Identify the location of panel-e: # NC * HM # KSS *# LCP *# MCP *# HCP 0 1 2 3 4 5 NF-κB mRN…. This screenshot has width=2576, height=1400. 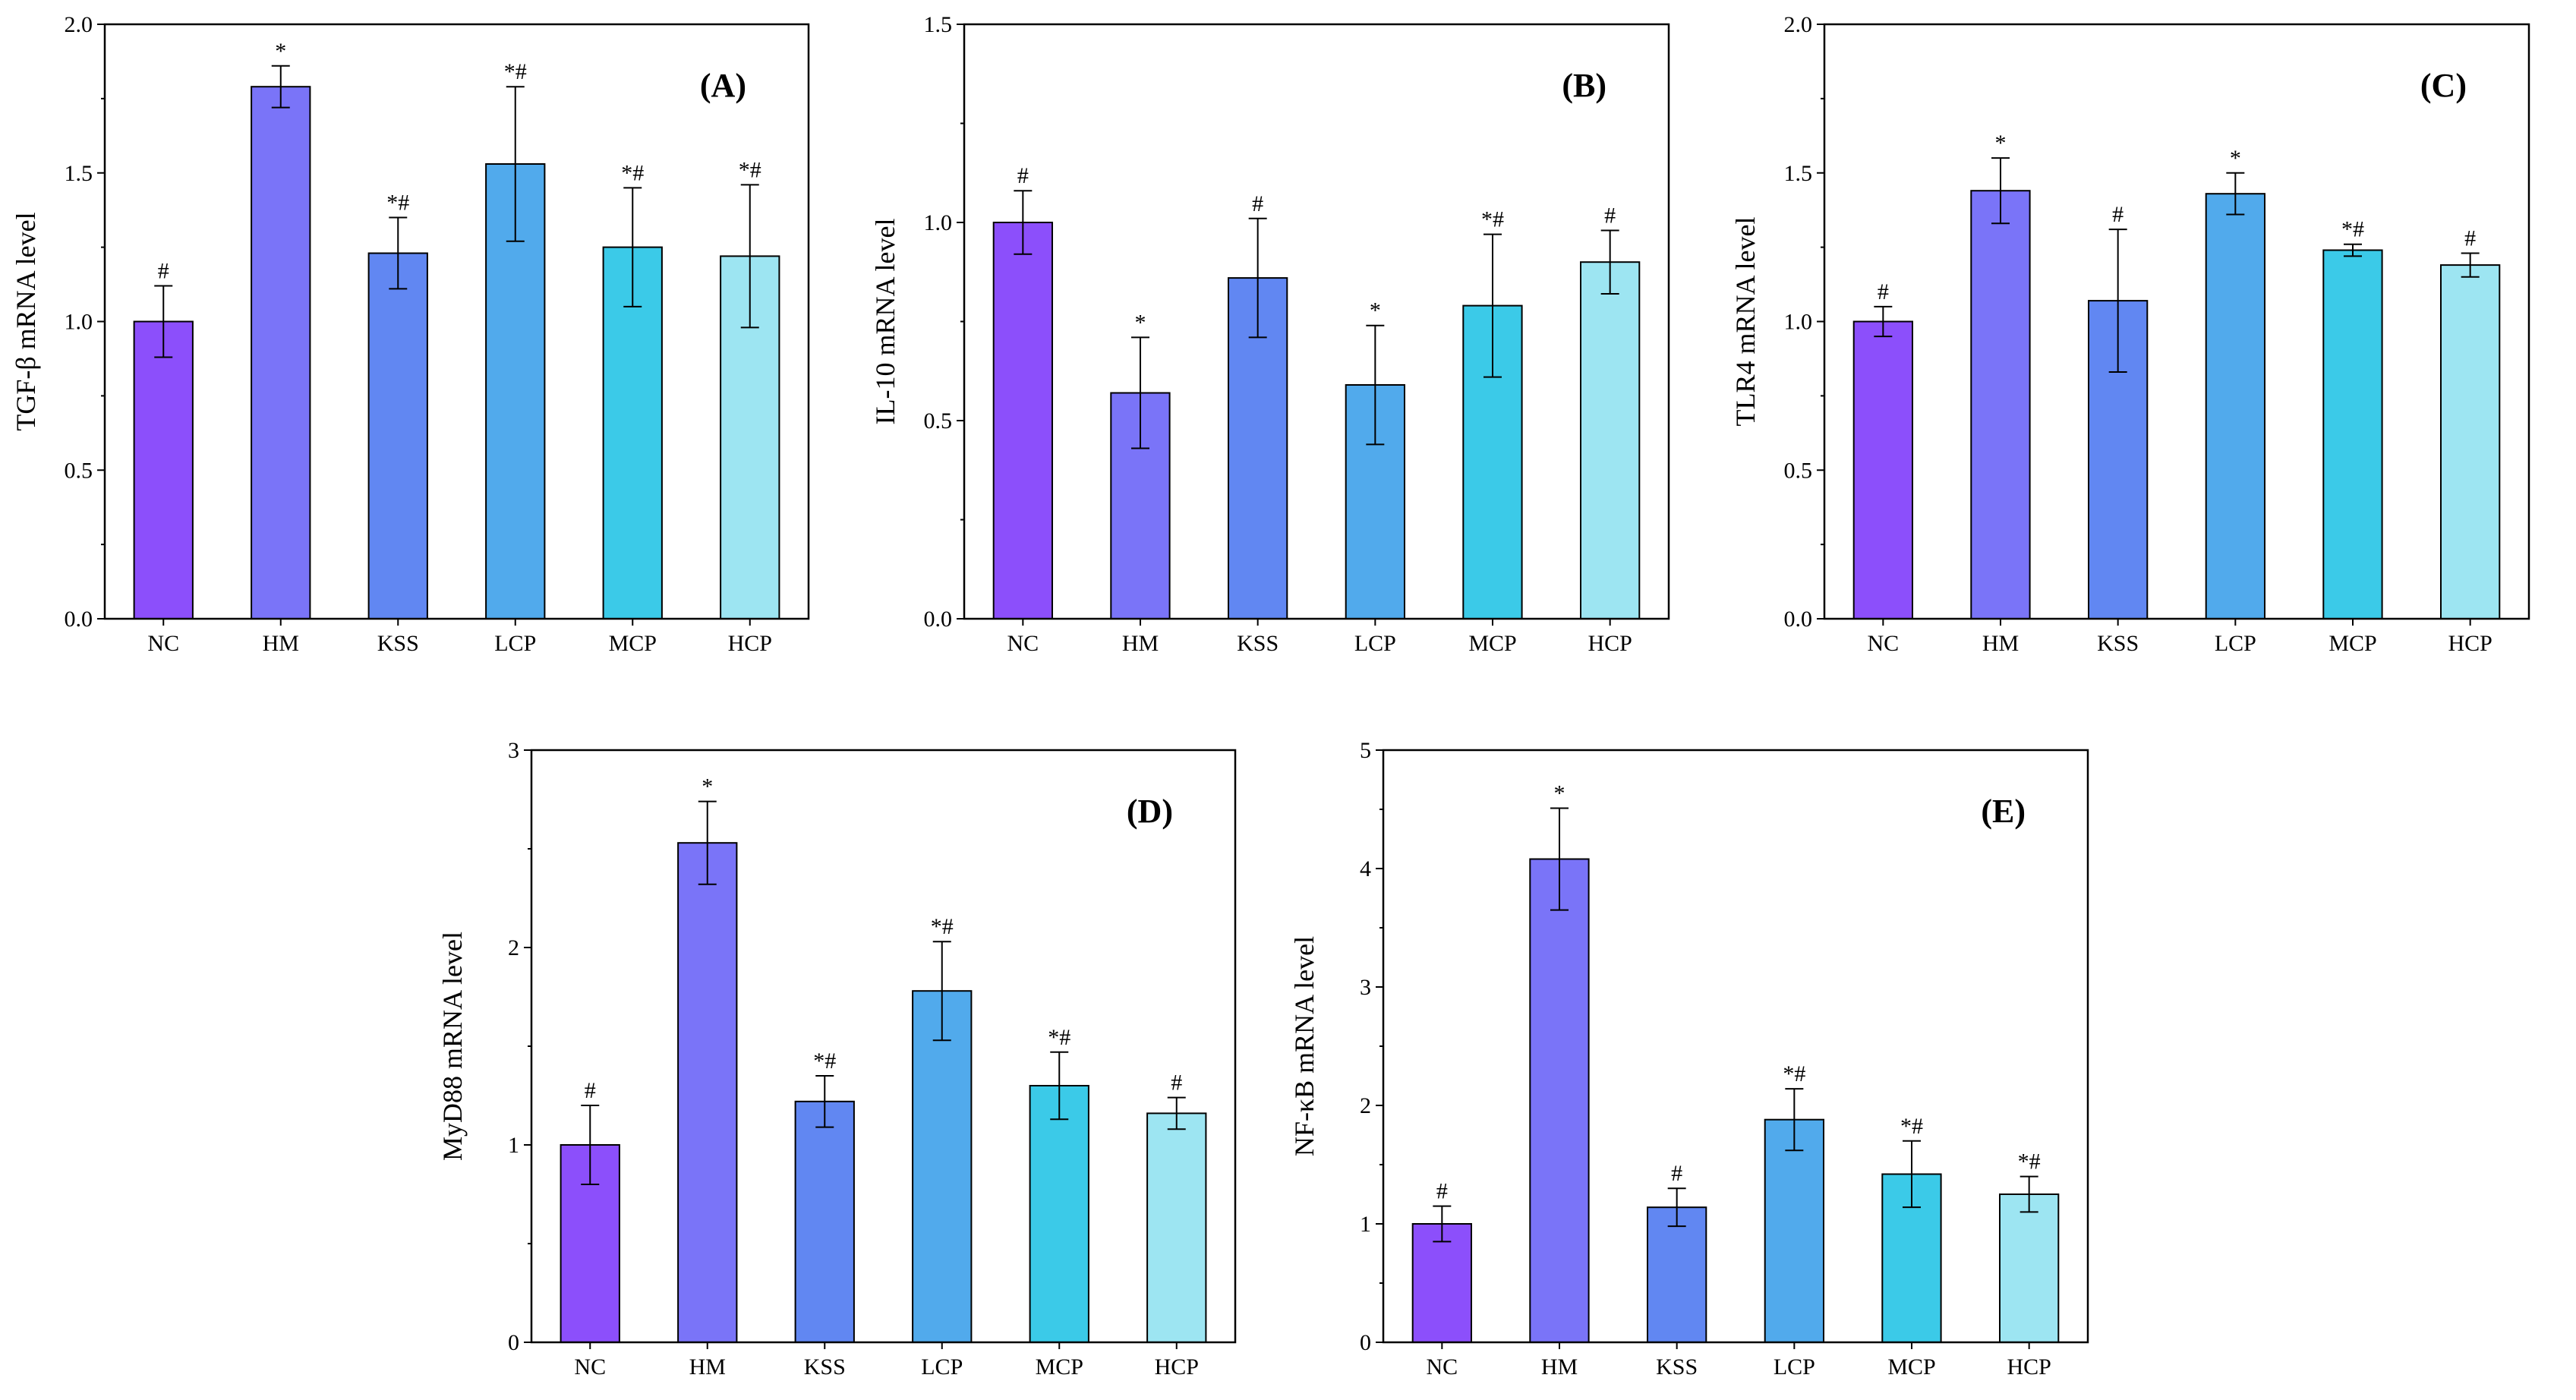
(1689, 1059).